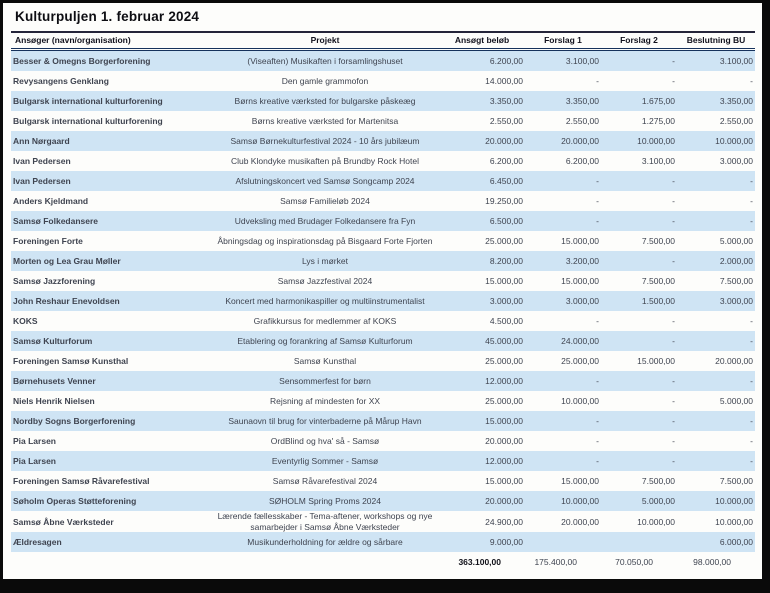 The image size is (770, 593). What do you see at coordinates (506, 101) in the screenshot?
I see `cell-ansoegt: 3.350,00` at bounding box center [506, 101].